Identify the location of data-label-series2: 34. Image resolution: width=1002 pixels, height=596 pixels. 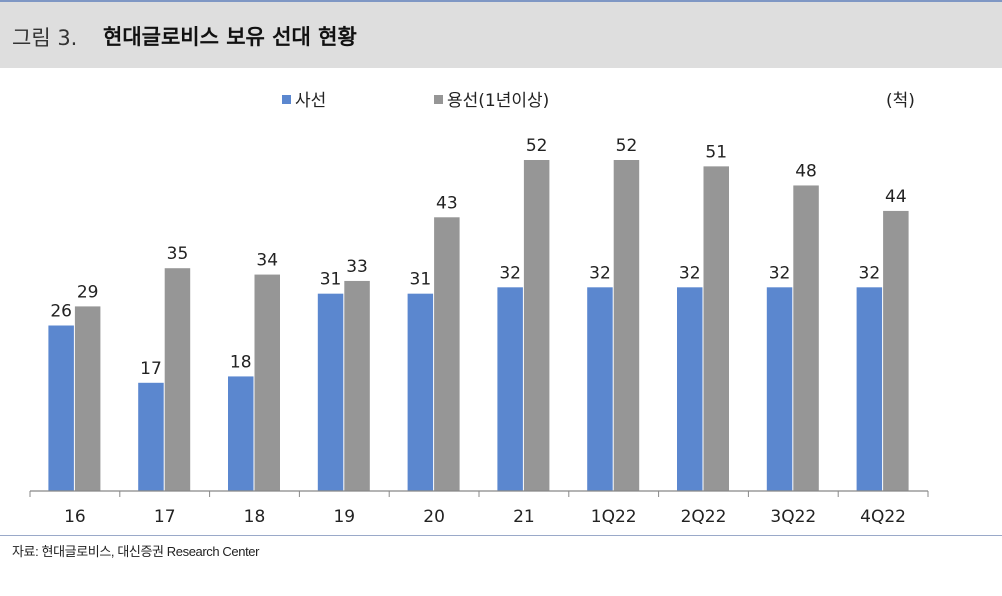
(267, 261).